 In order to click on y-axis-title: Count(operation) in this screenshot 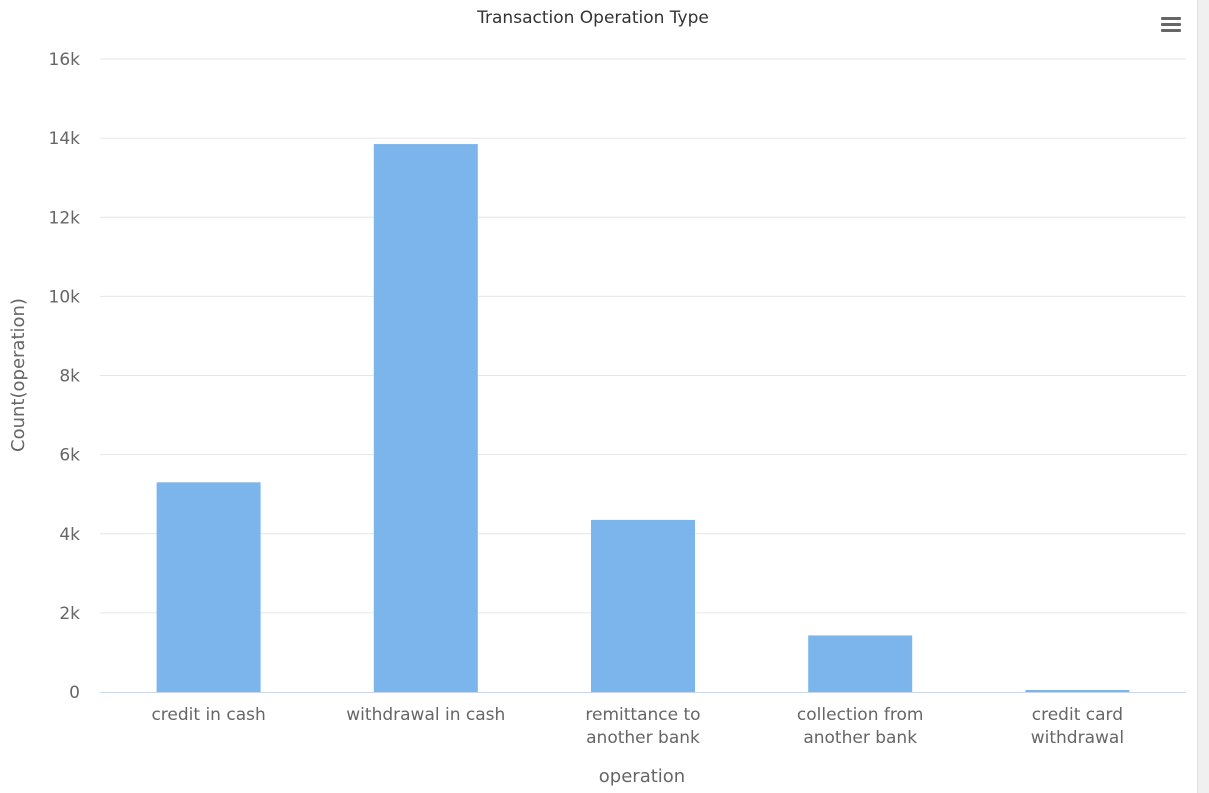, I will do `click(18, 375)`.